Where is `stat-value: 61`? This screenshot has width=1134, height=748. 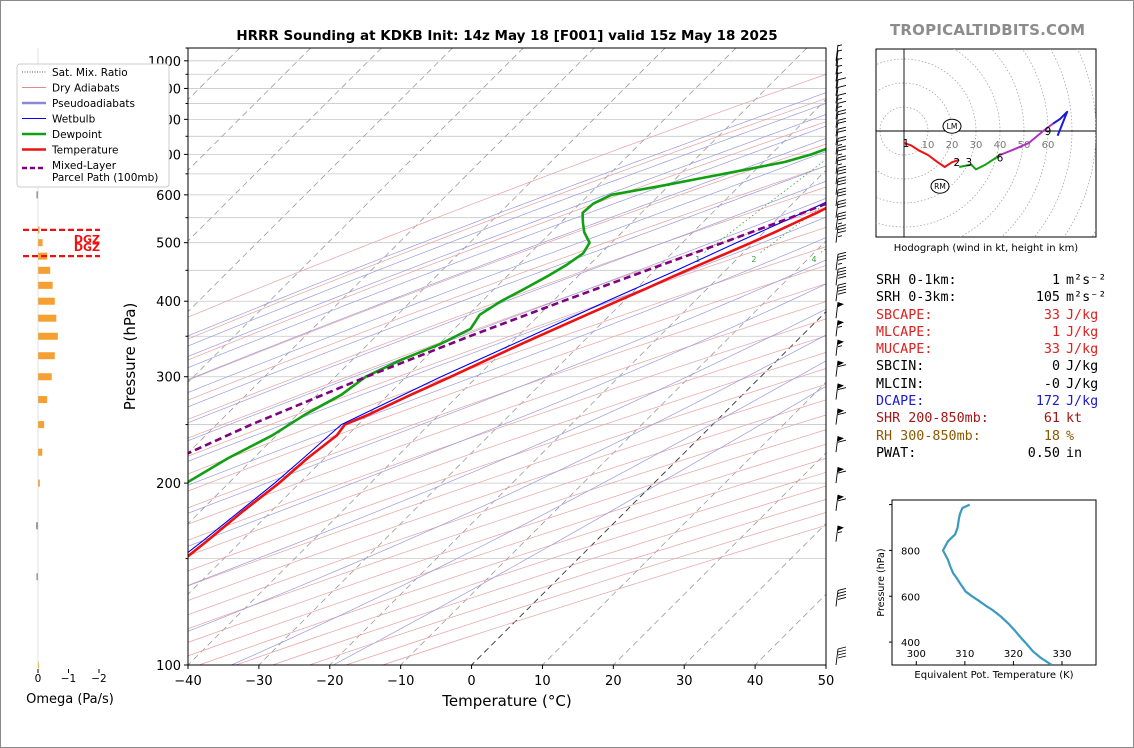 stat-value: 61 is located at coordinates (1051, 419).